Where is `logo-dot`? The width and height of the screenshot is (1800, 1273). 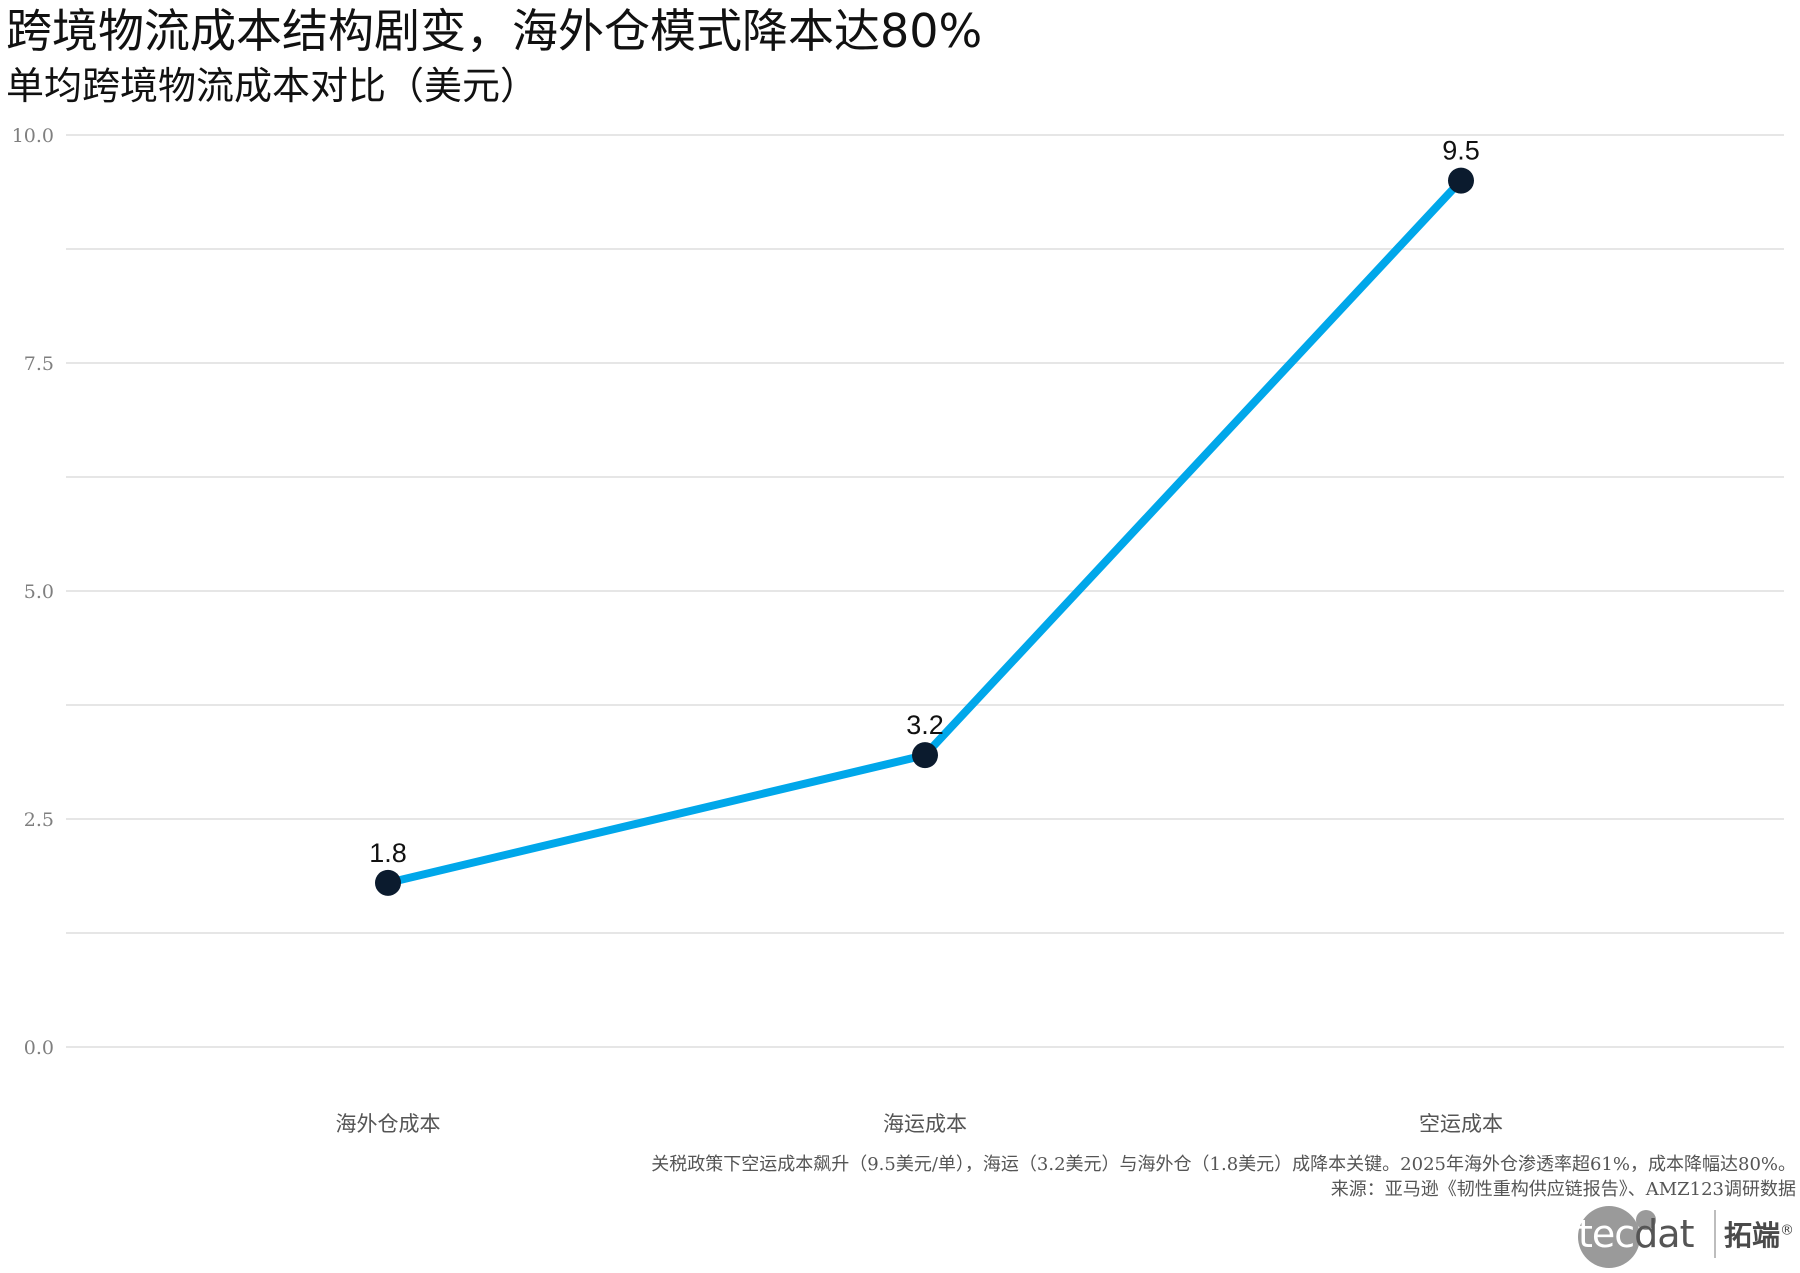 logo-dot is located at coordinates (1645, 1220).